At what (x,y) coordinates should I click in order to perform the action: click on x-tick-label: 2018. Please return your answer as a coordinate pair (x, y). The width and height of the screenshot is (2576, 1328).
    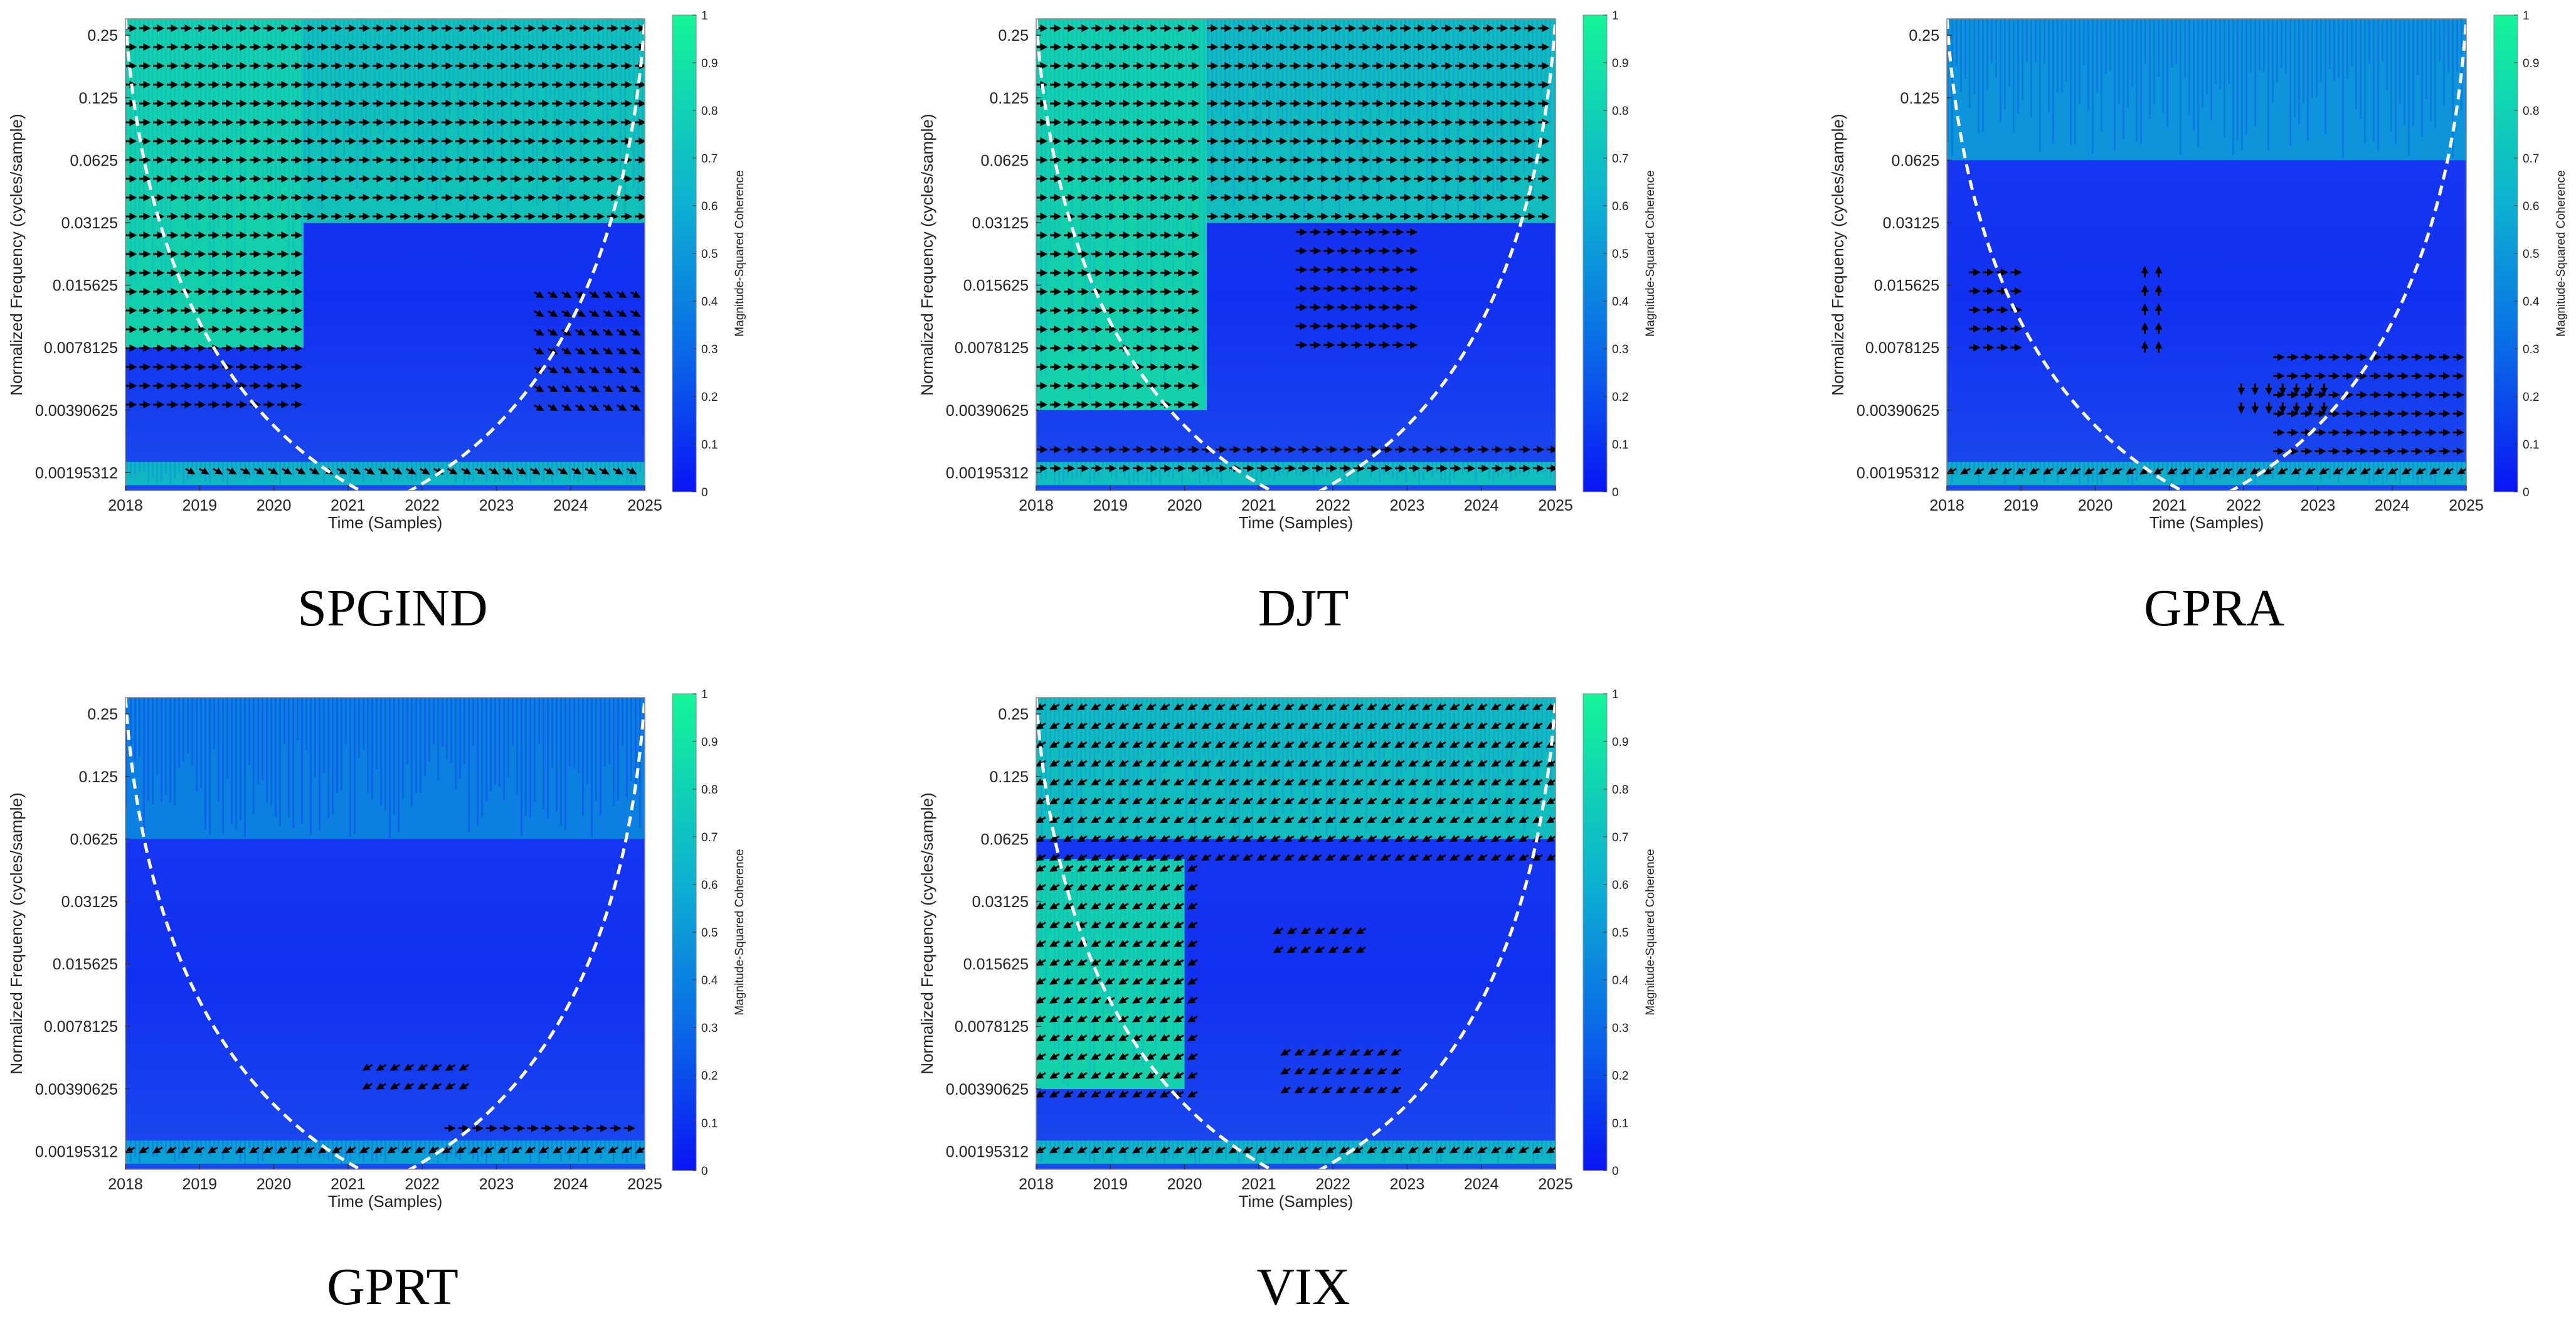
    Looking at the image, I should click on (1036, 1184).